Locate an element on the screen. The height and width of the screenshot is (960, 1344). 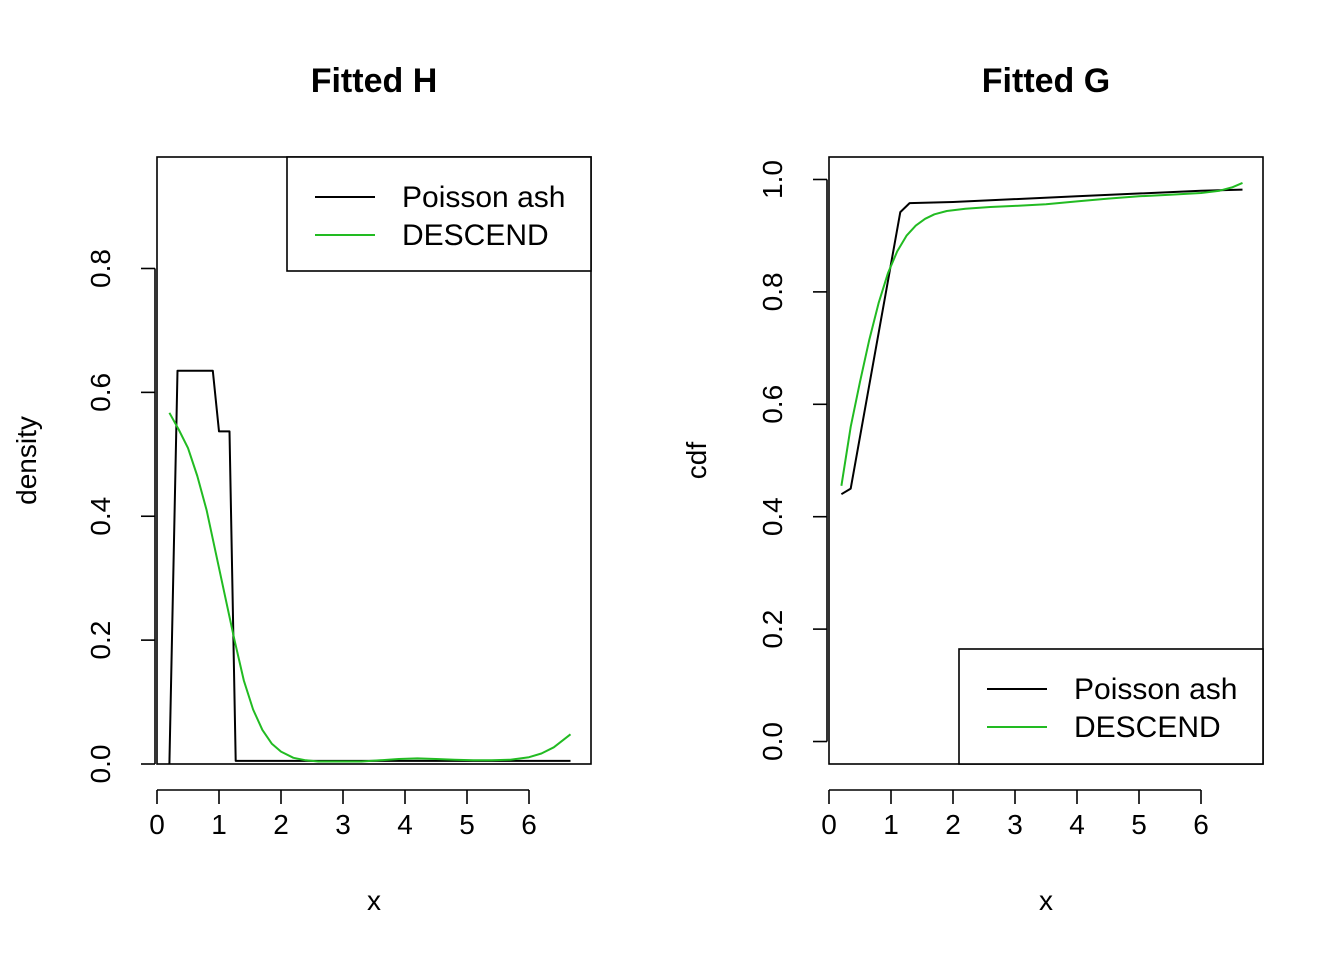
y-axis-label: density is located at coordinates (26, 460).